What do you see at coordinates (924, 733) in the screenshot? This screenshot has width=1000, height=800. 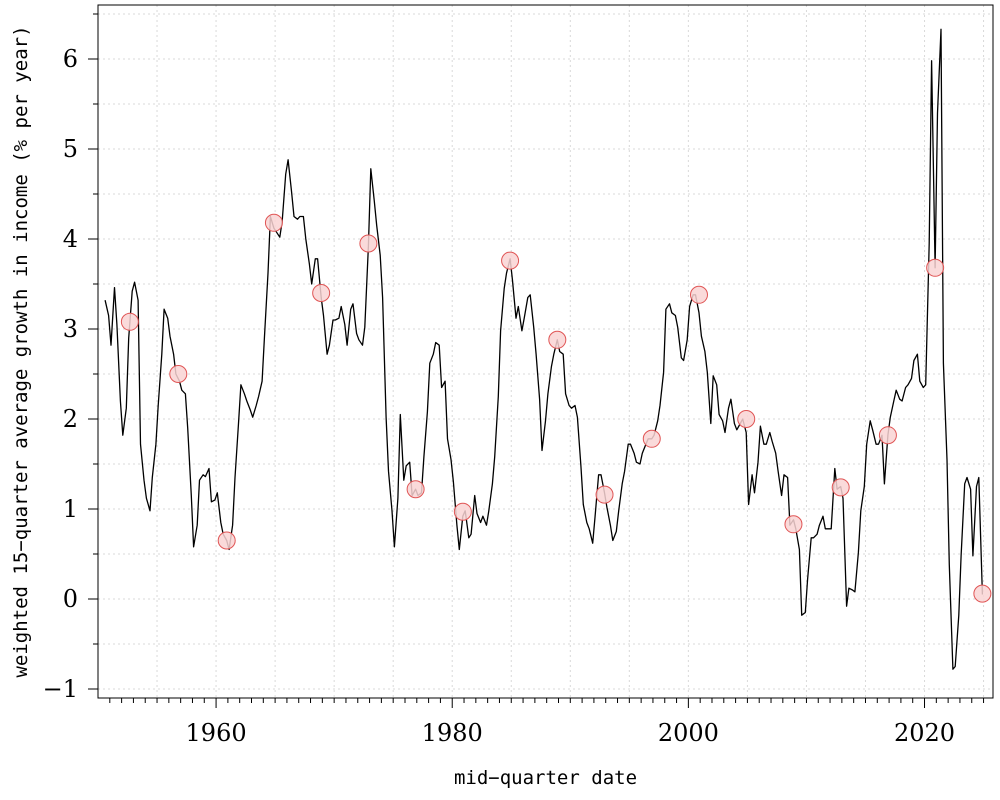 I see `x-tick-label: 2020` at bounding box center [924, 733].